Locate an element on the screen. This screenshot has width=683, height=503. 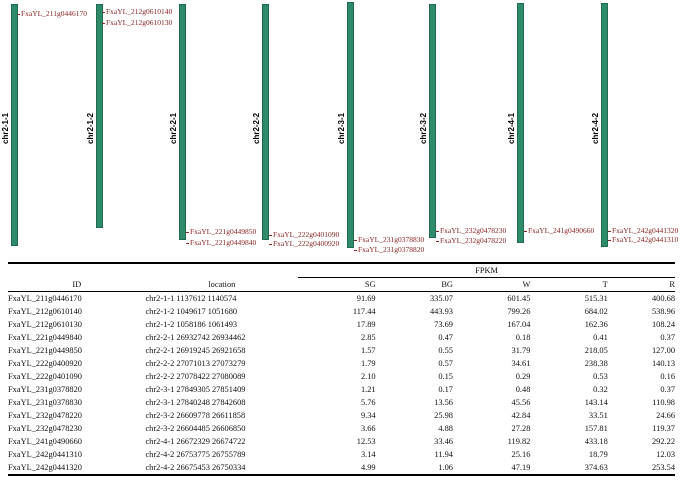
cell-id: FxaYL_242g0441320 is located at coordinates (45, 467).